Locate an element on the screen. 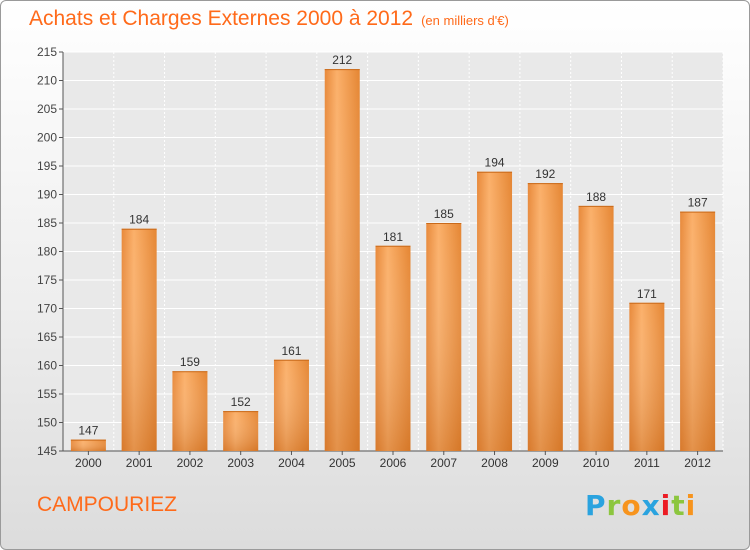 This screenshot has width=750, height=550. x-tick-label: 2006 is located at coordinates (393, 463).